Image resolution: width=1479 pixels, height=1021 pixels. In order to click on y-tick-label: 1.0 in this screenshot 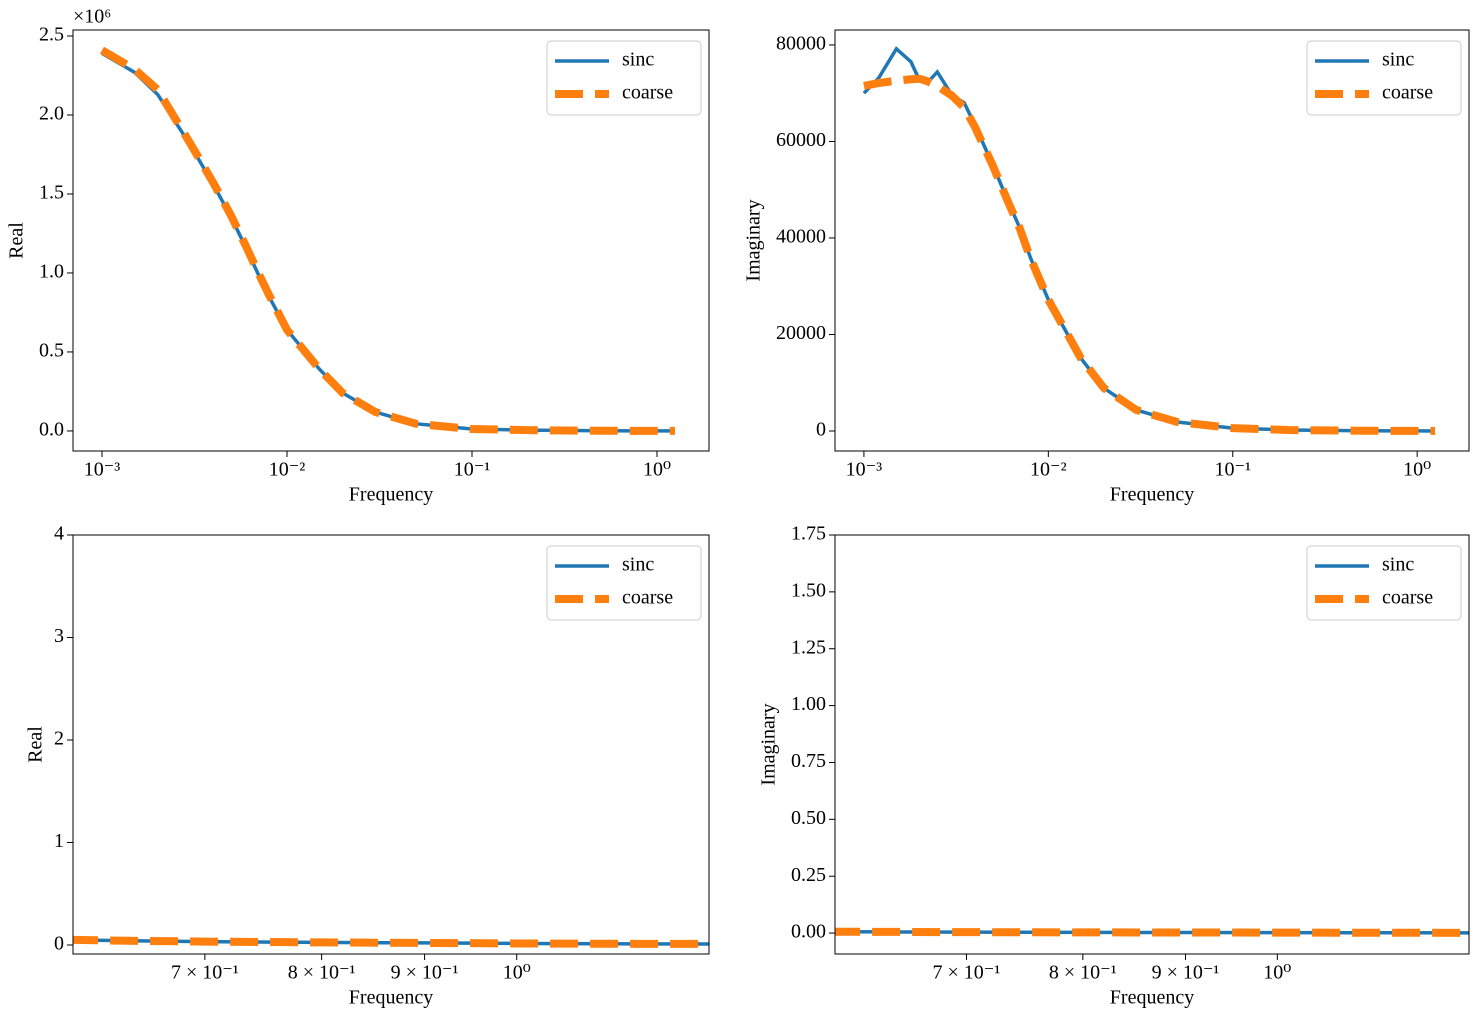, I will do `click(51, 272)`.